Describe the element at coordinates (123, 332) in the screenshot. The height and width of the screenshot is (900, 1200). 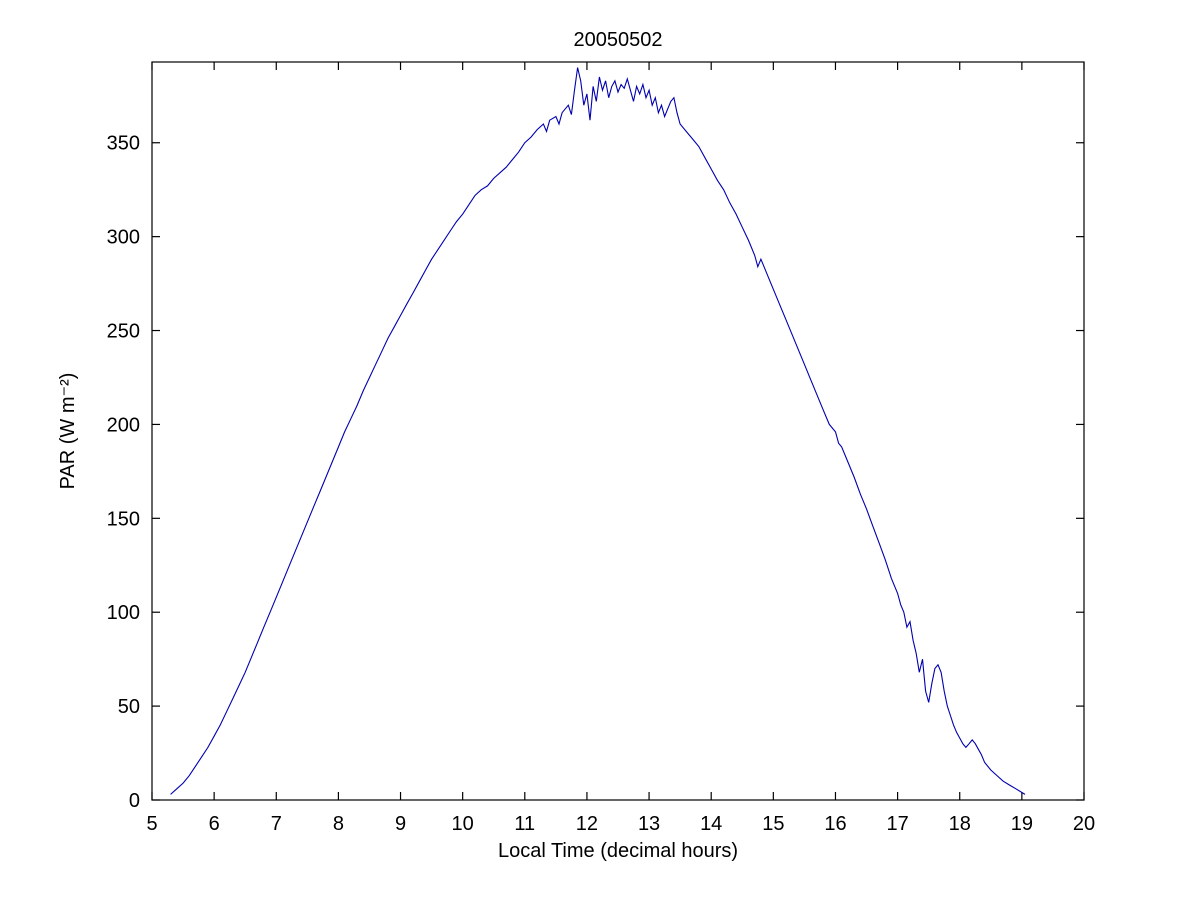
I see `y-tick-label: 250` at that location.